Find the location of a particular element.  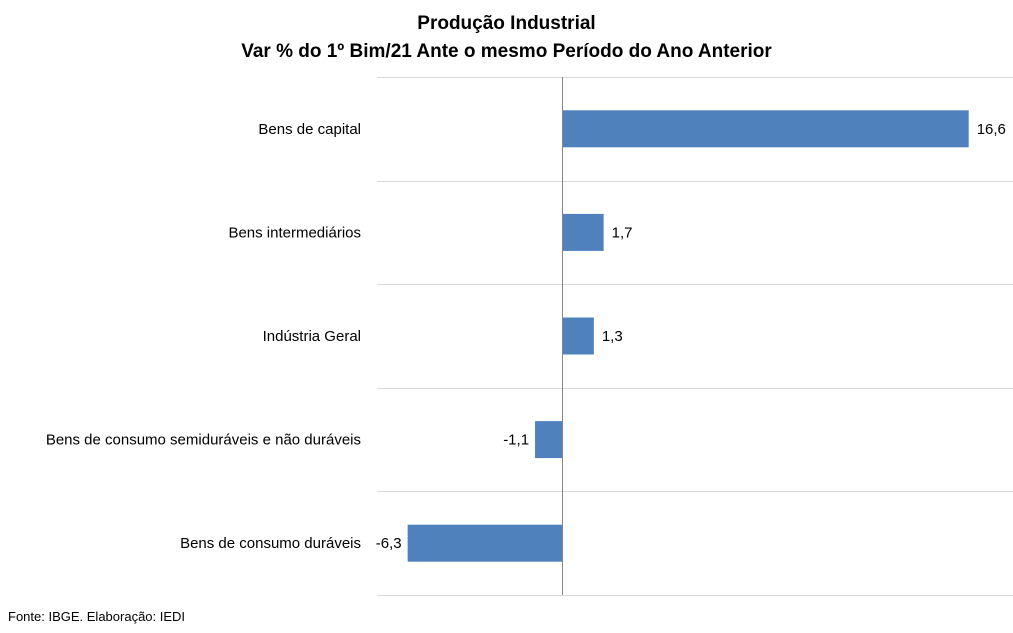

category-label: Bens intermediários is located at coordinates (294, 232).